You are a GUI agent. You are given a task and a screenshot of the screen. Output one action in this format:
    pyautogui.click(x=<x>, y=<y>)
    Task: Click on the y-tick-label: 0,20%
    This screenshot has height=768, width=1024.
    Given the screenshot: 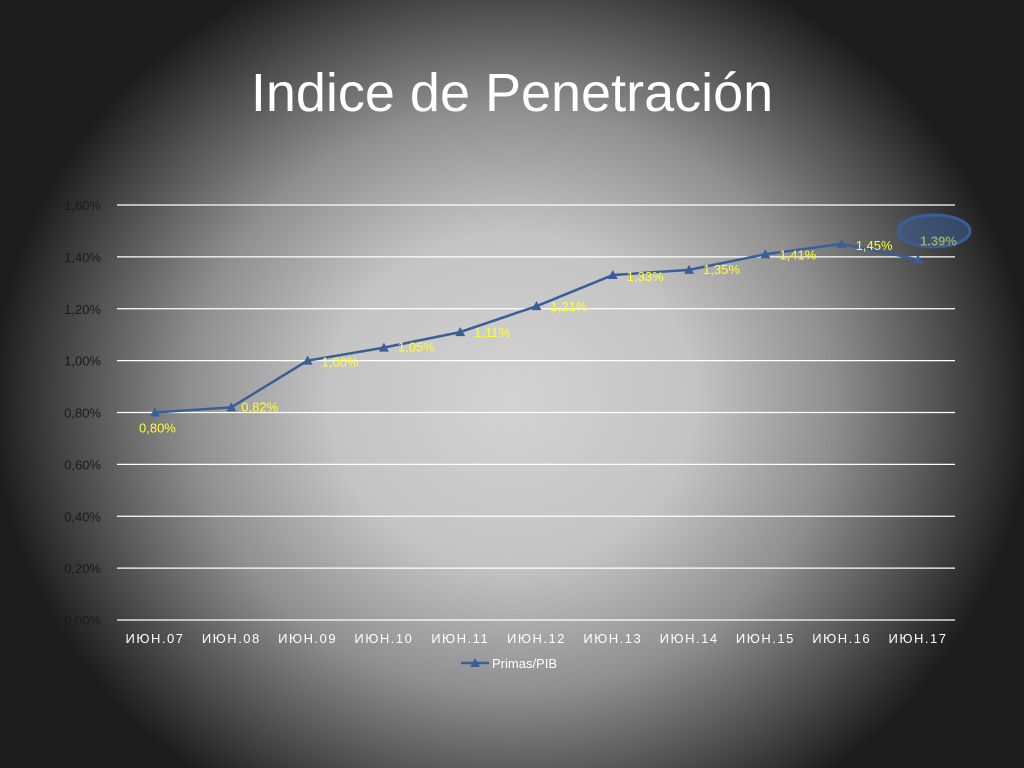 What is the action you would take?
    pyautogui.click(x=82, y=568)
    